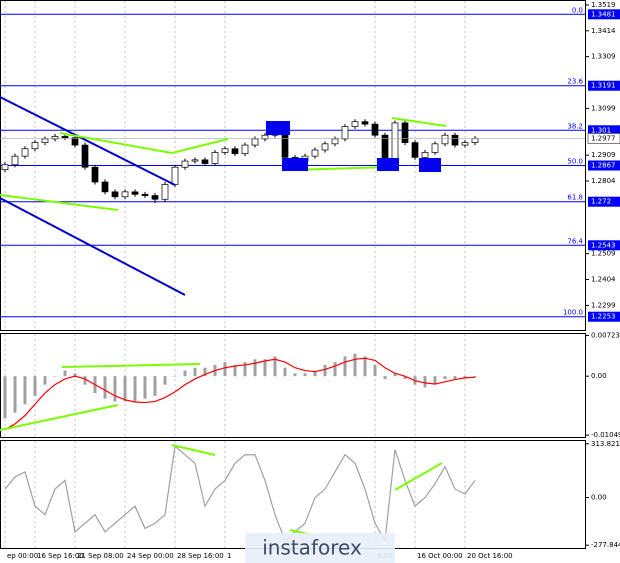  I want to click on y-tick-label: 1.2404, so click(603, 280).